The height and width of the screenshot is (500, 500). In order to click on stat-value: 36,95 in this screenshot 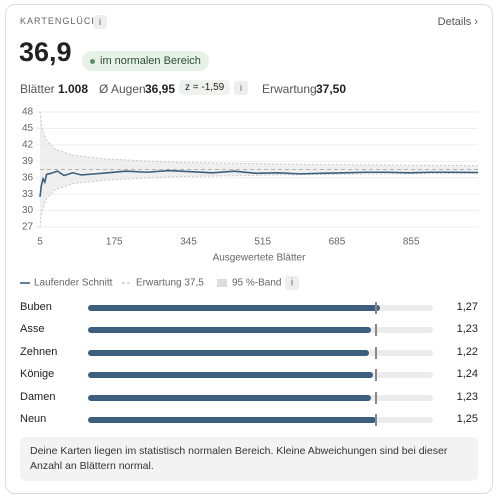, I will do `click(160, 89)`.